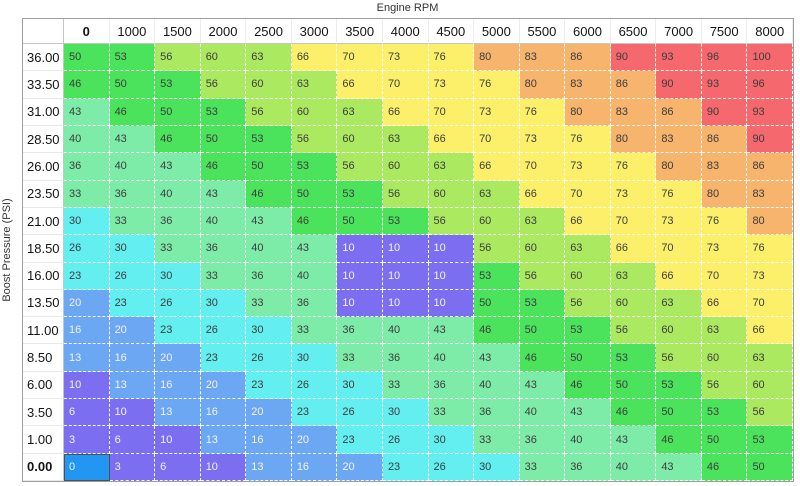 This screenshot has width=800, height=486. What do you see at coordinates (405, 31) in the screenshot?
I see `column-header: 4000` at bounding box center [405, 31].